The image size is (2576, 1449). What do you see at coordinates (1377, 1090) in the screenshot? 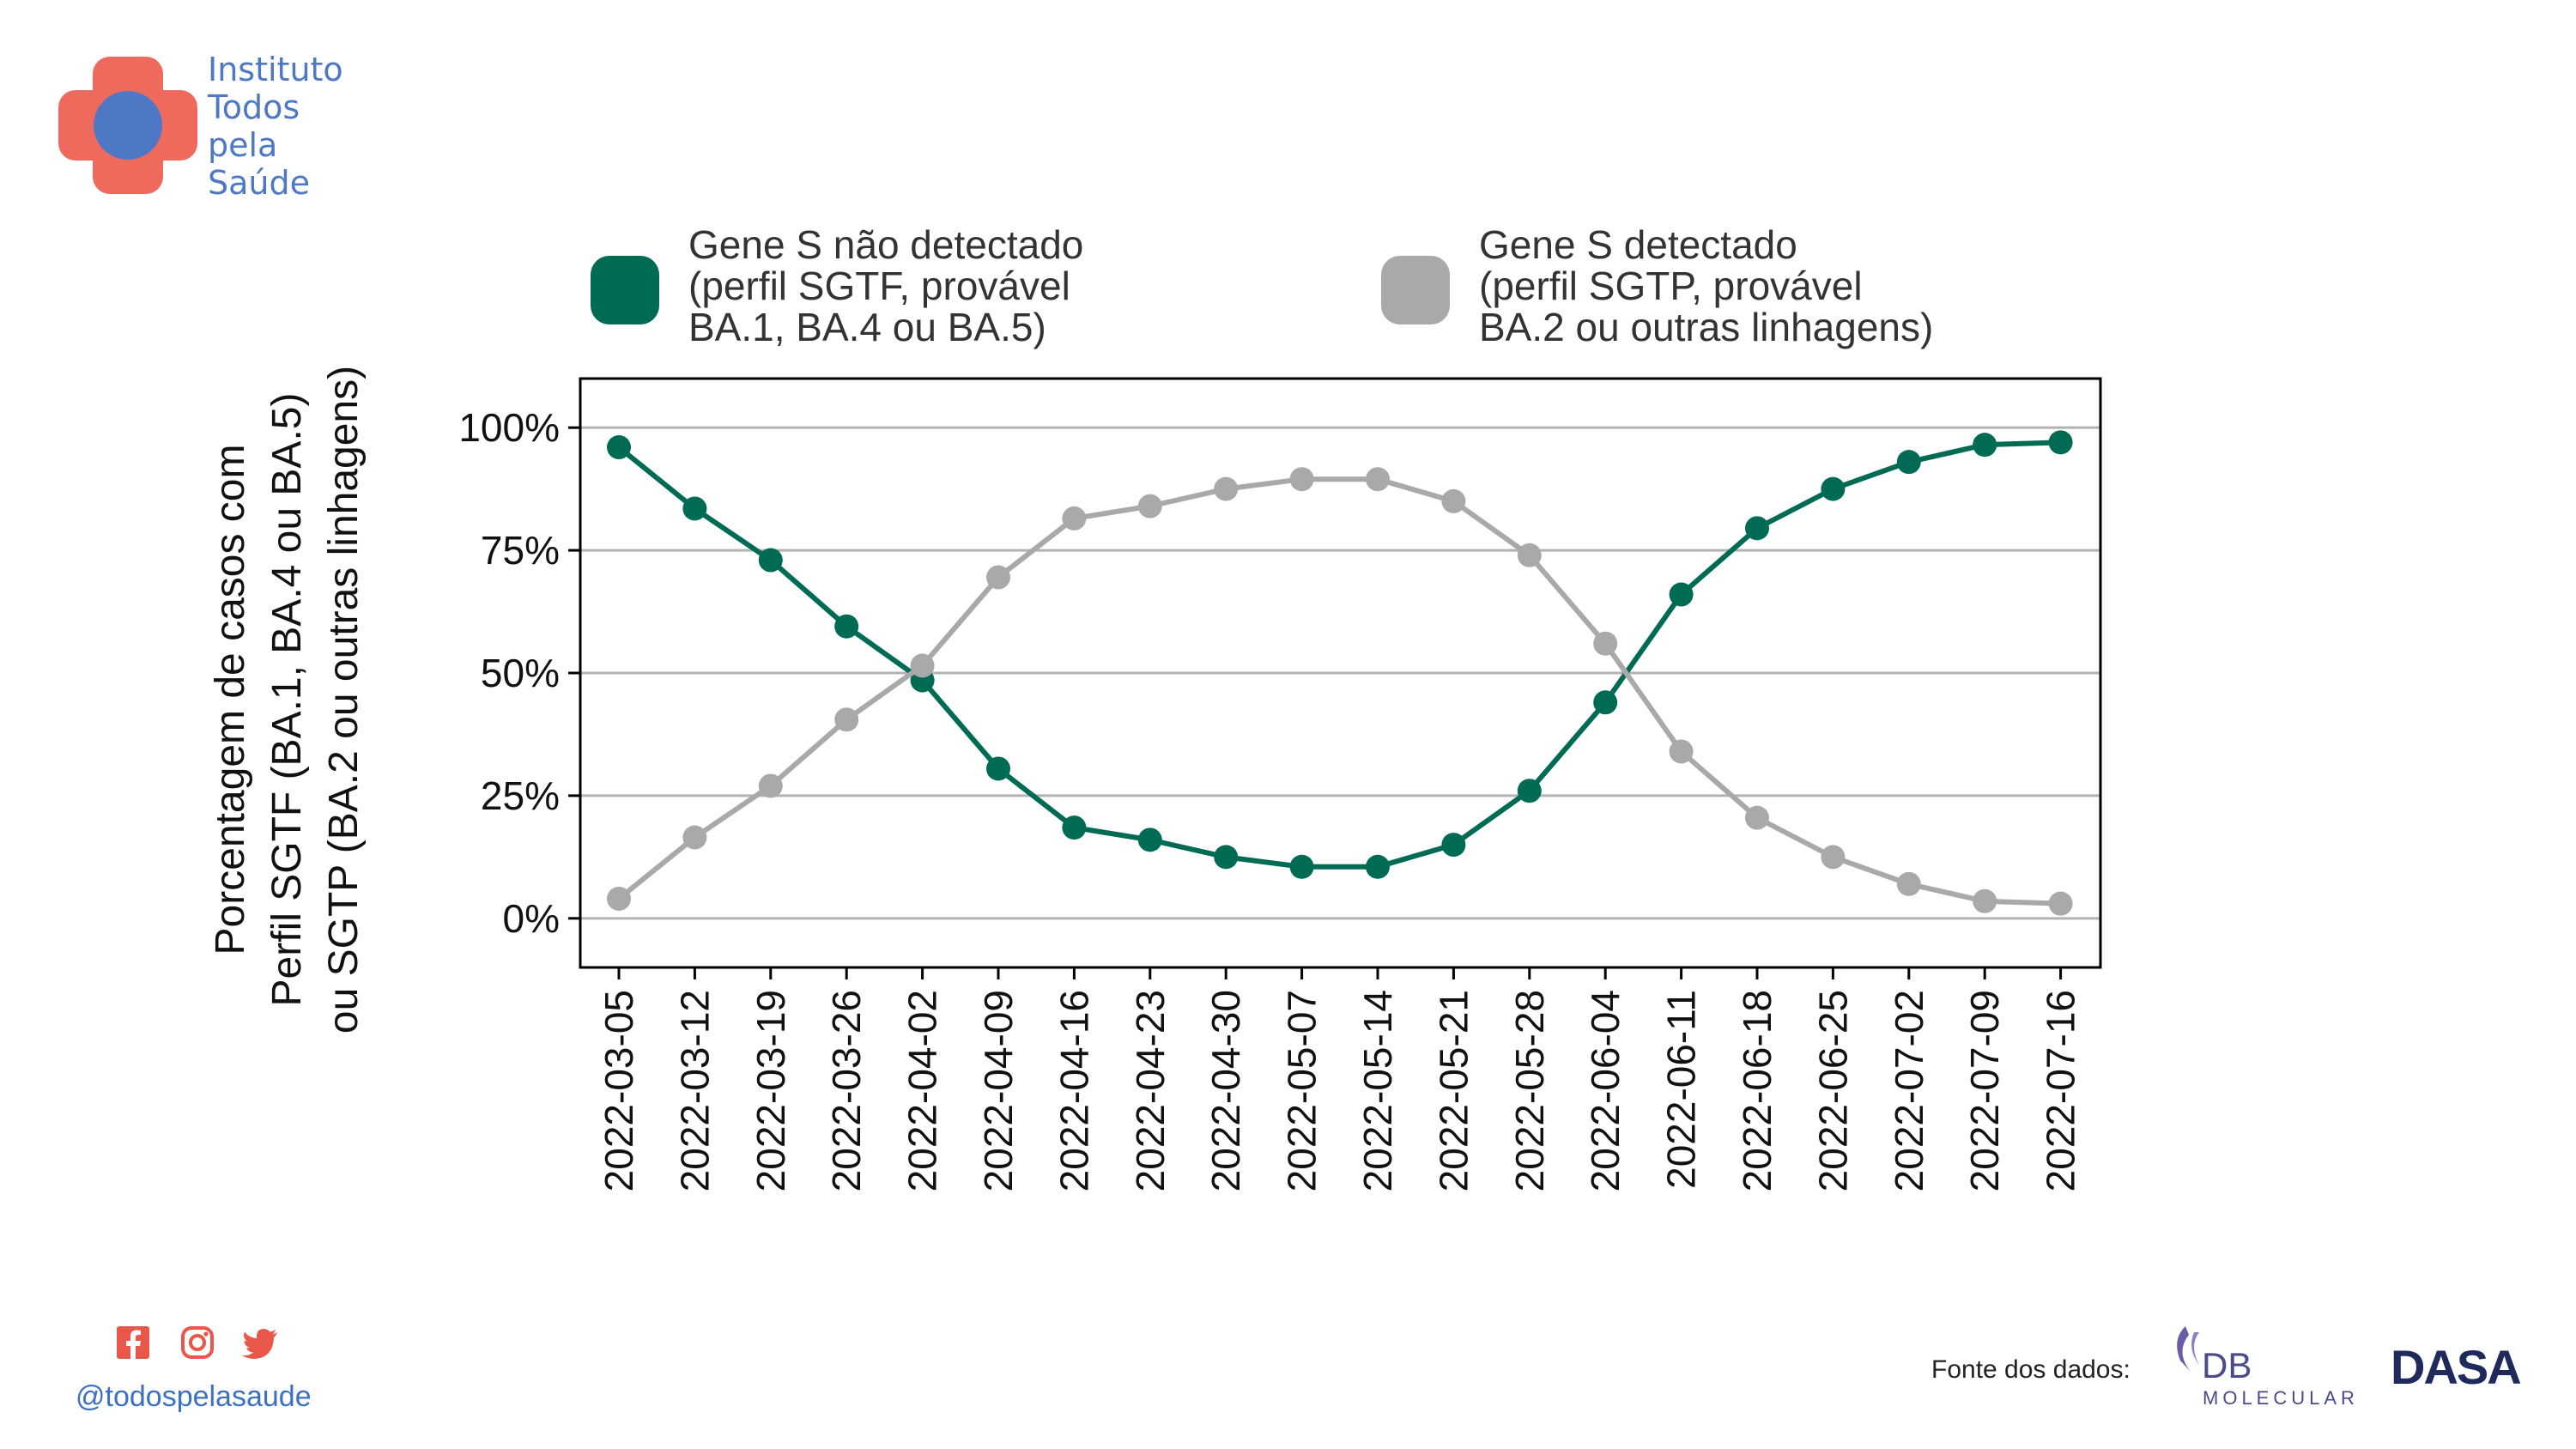
I see `x-tick-label: 2022-05-14` at bounding box center [1377, 1090].